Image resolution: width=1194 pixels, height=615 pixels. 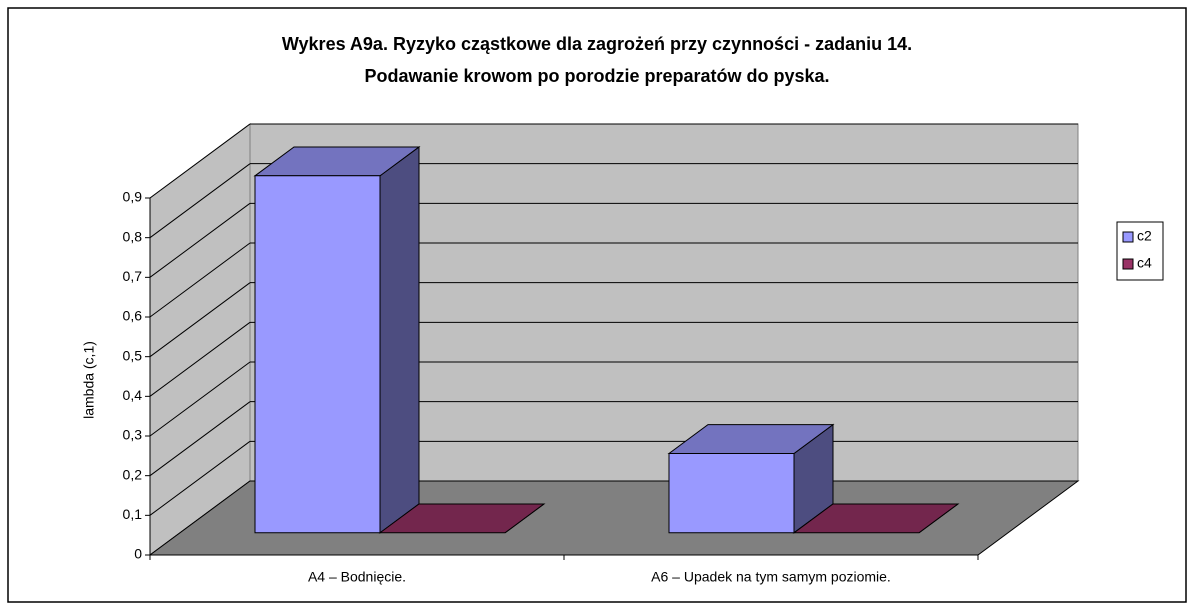 What do you see at coordinates (357, 577) in the screenshot?
I see `x-tick-label: A4 – Bodnięcie.` at bounding box center [357, 577].